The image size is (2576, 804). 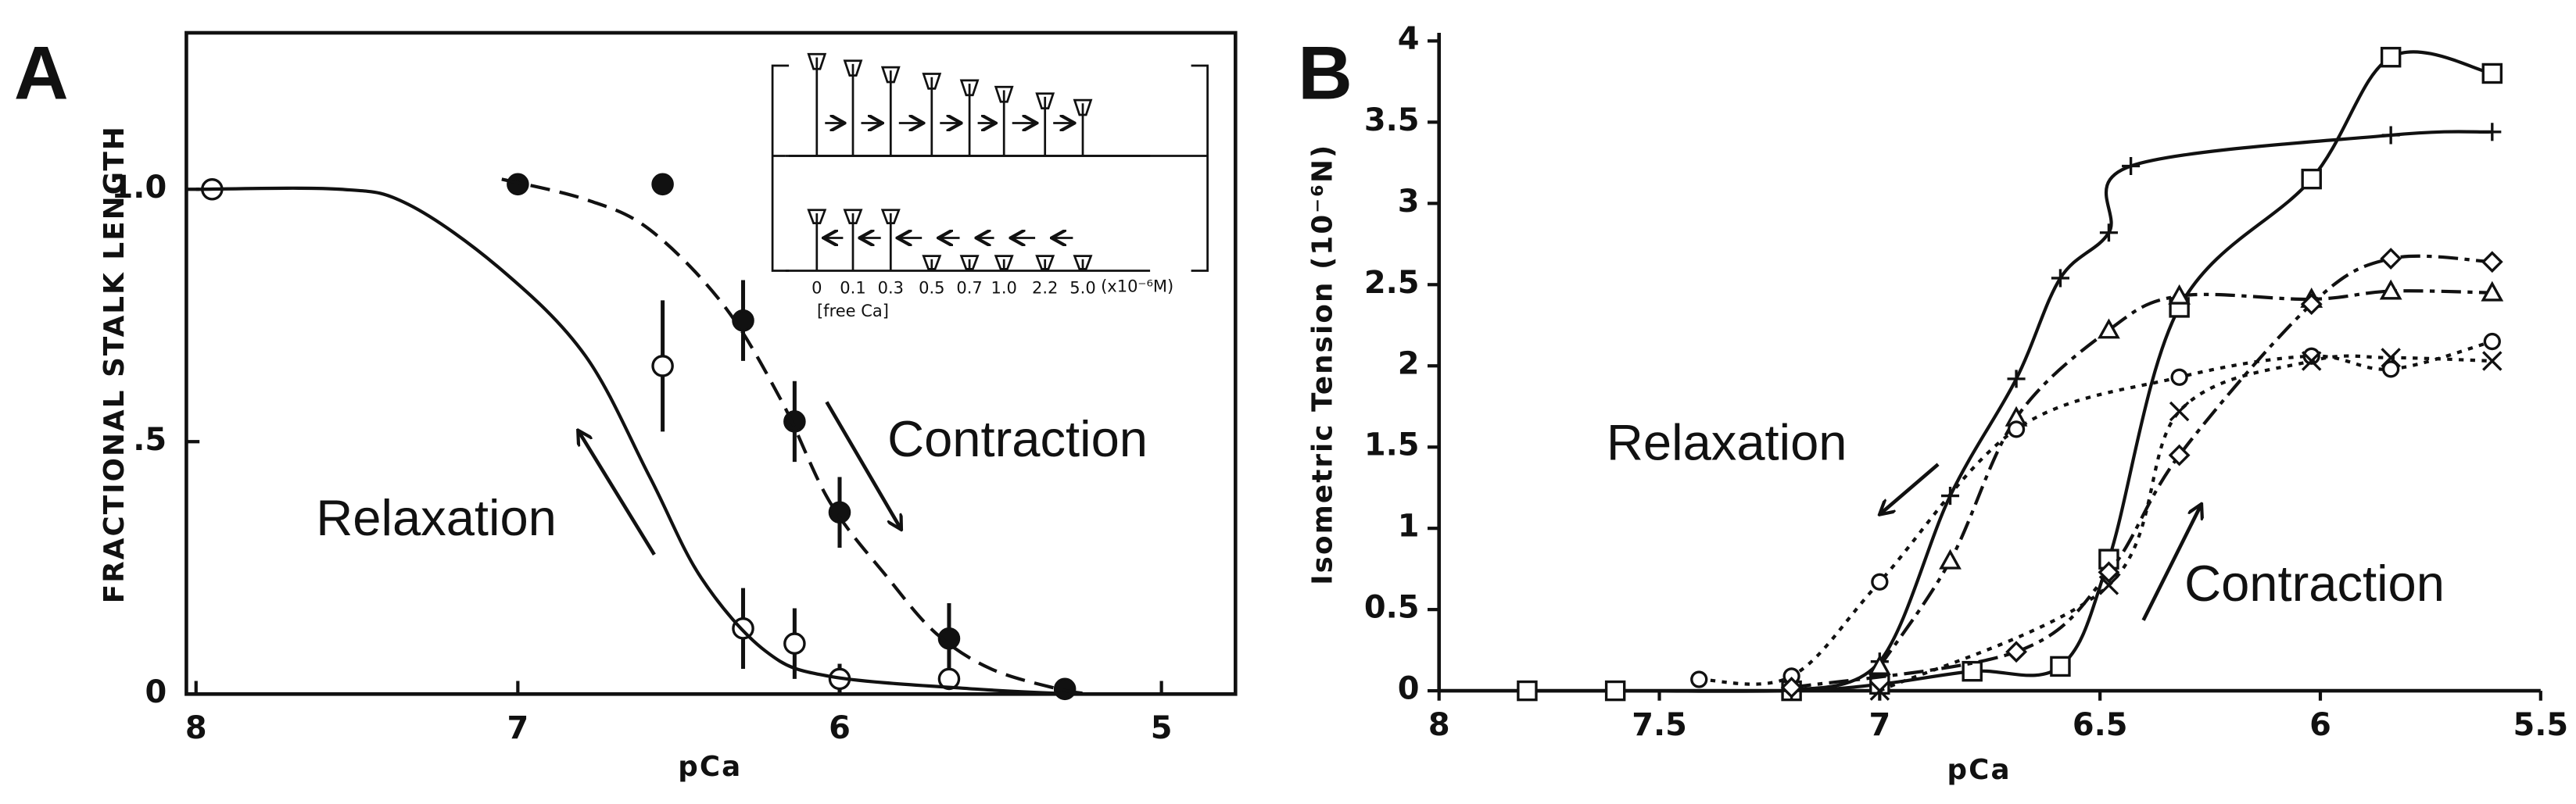 I want to click on inset-label: 1.0, so click(x=1003, y=288).